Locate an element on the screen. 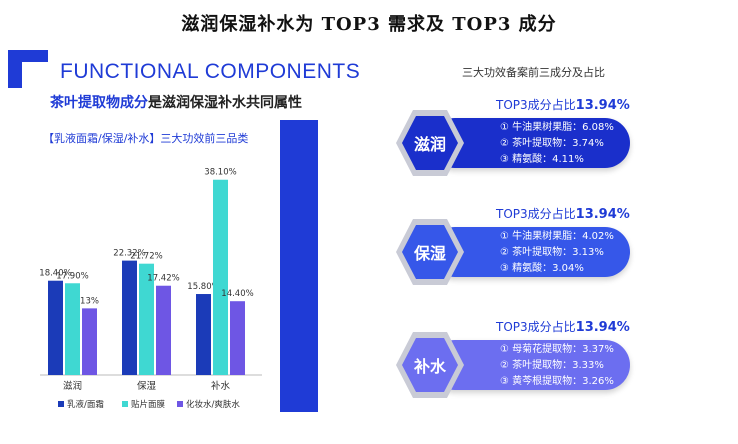 The height and width of the screenshot is (444, 738). card-category-label: 补水 is located at coordinates (430, 365).